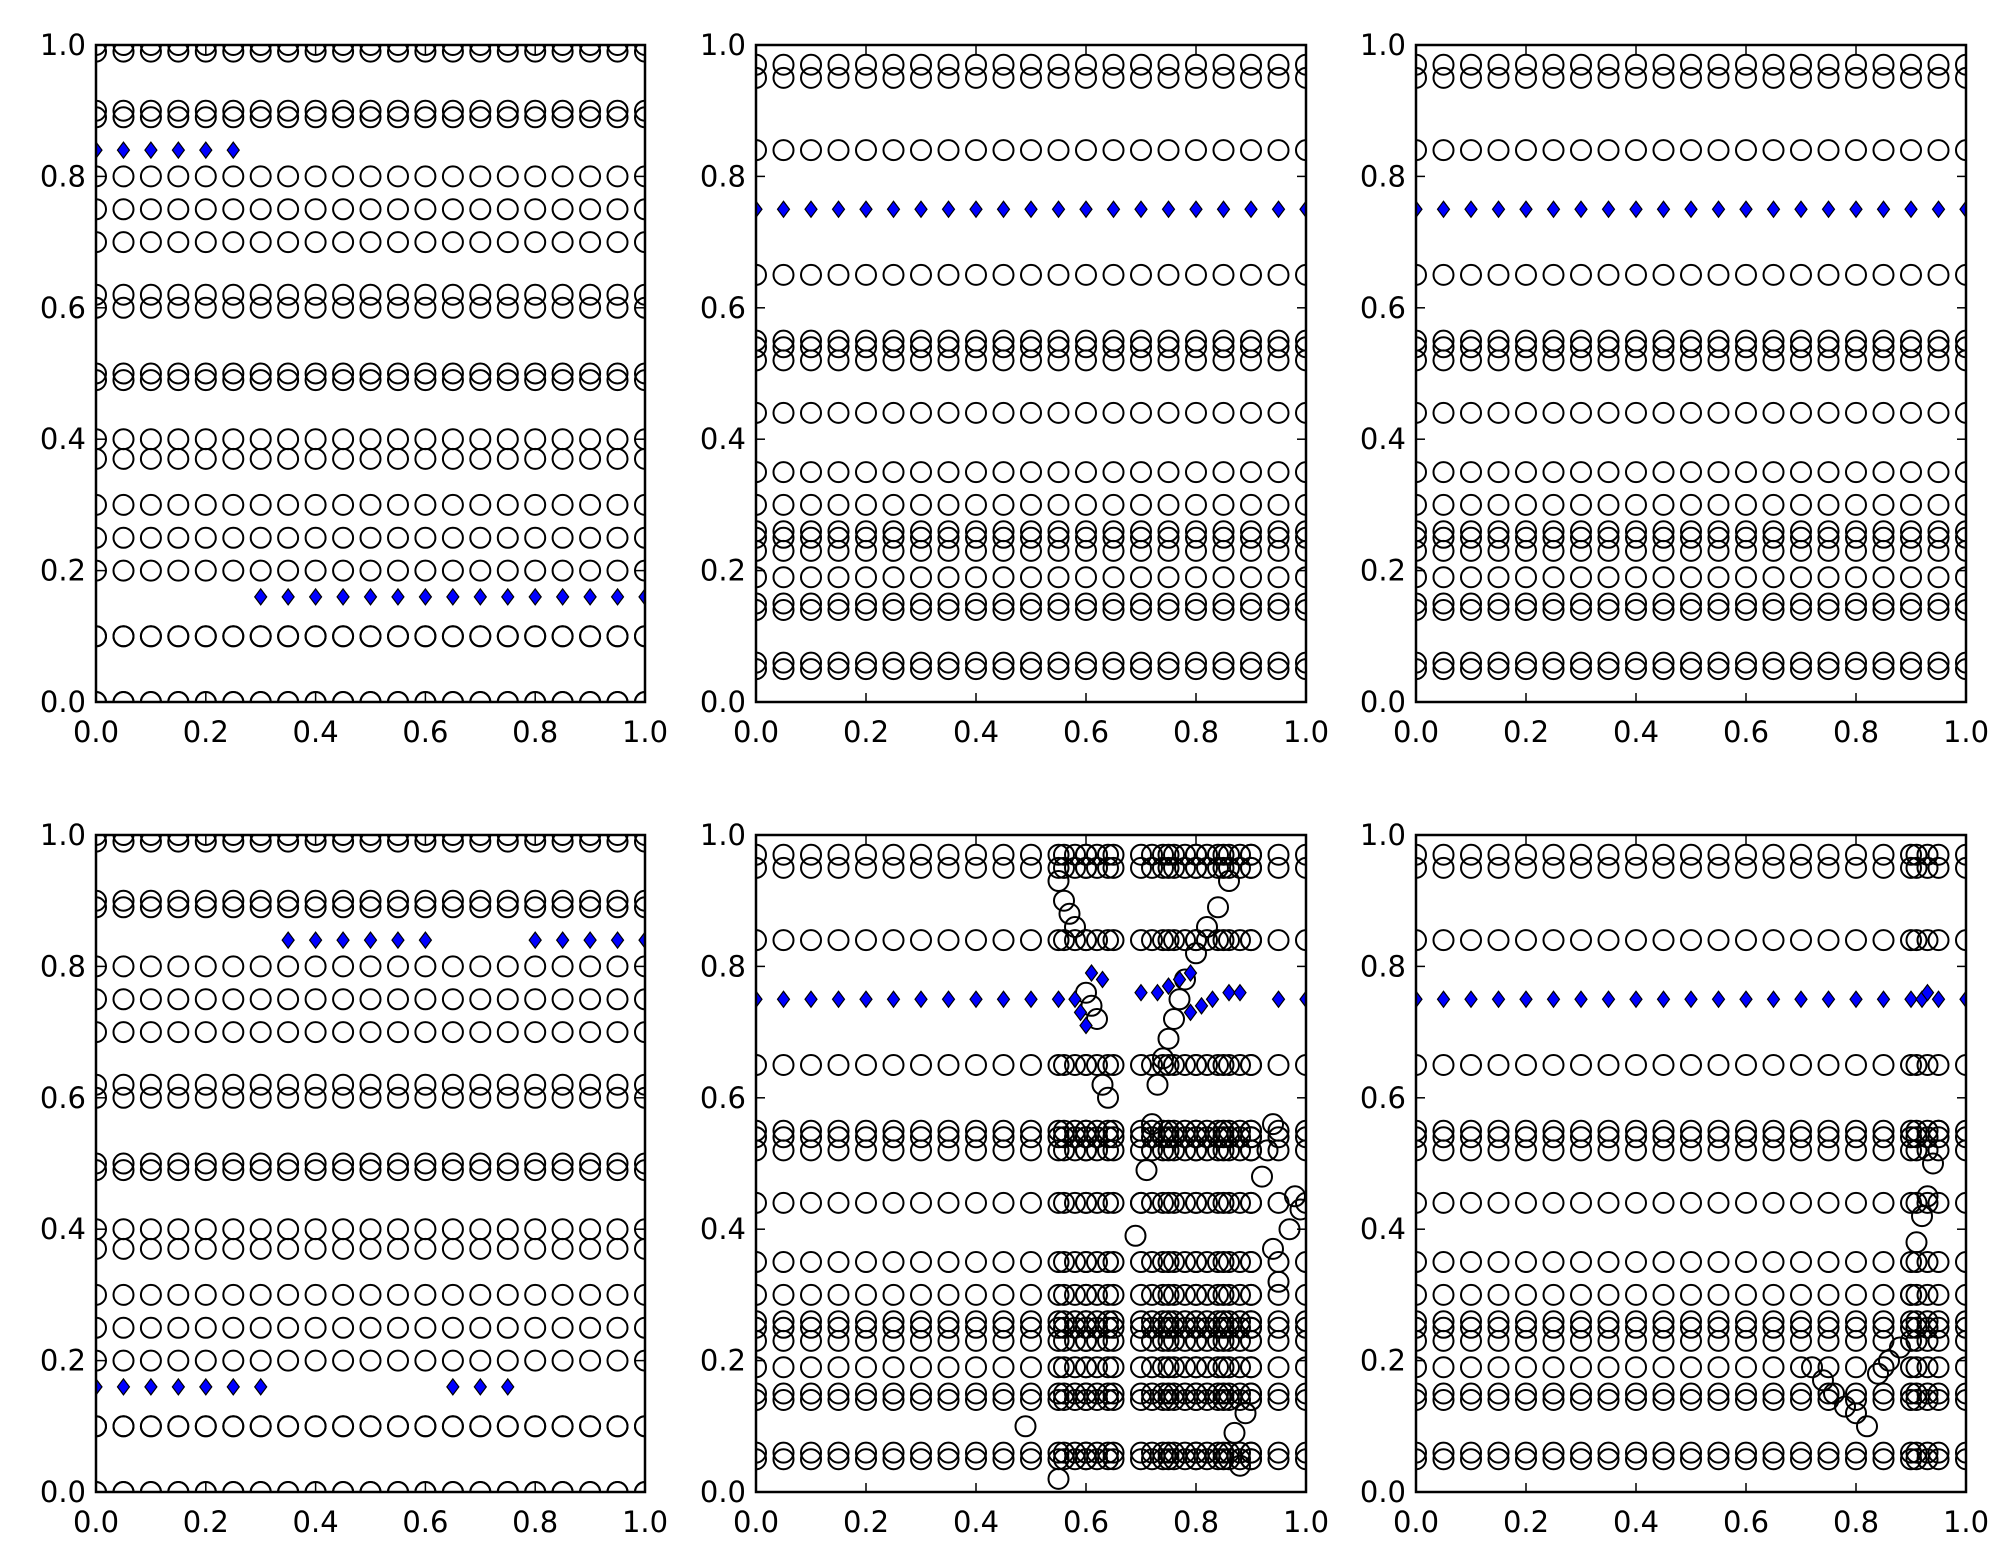  I want to click on x-tick-label: 0.0, so click(756, 732).